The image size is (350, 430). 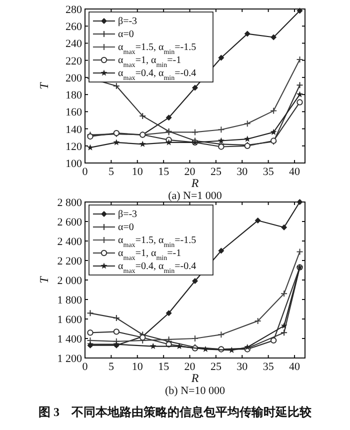 What do you see at coordinates (74, 44) in the screenshot?
I see `y-tick-label: 240` at bounding box center [74, 44].